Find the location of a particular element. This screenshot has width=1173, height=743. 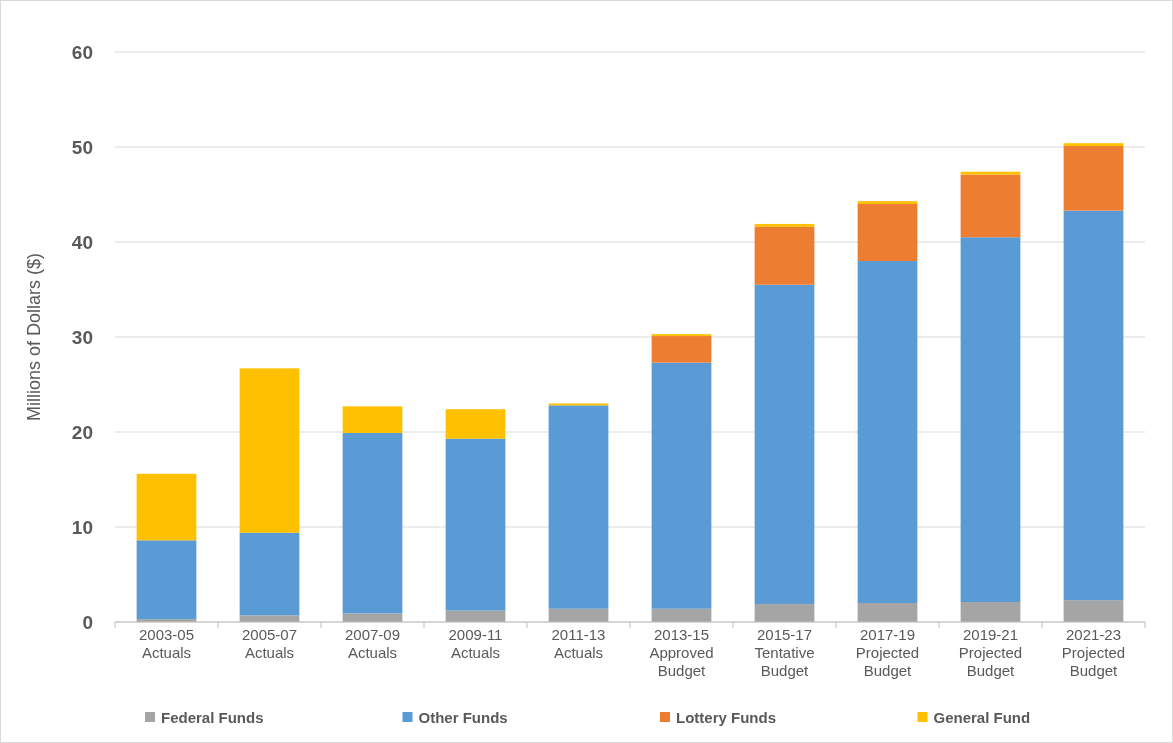

y-tick-label: 50 is located at coordinates (82, 147).